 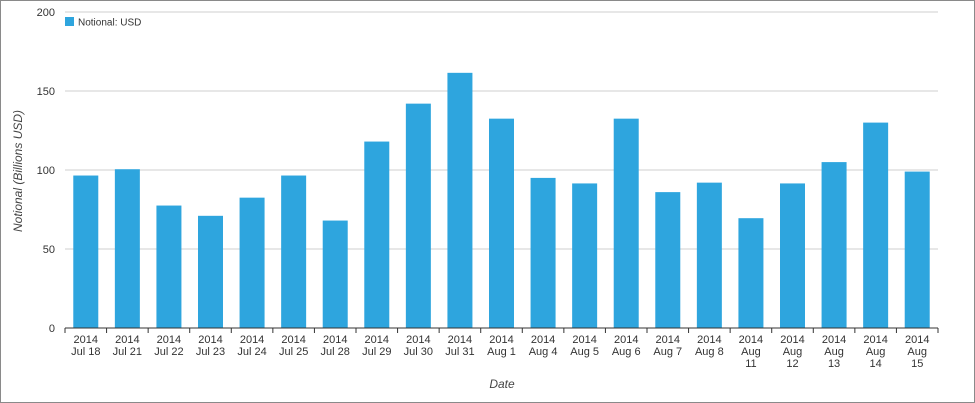 What do you see at coordinates (709, 346) in the screenshot?
I see `x-tick-label: 2014 Aug 8` at bounding box center [709, 346].